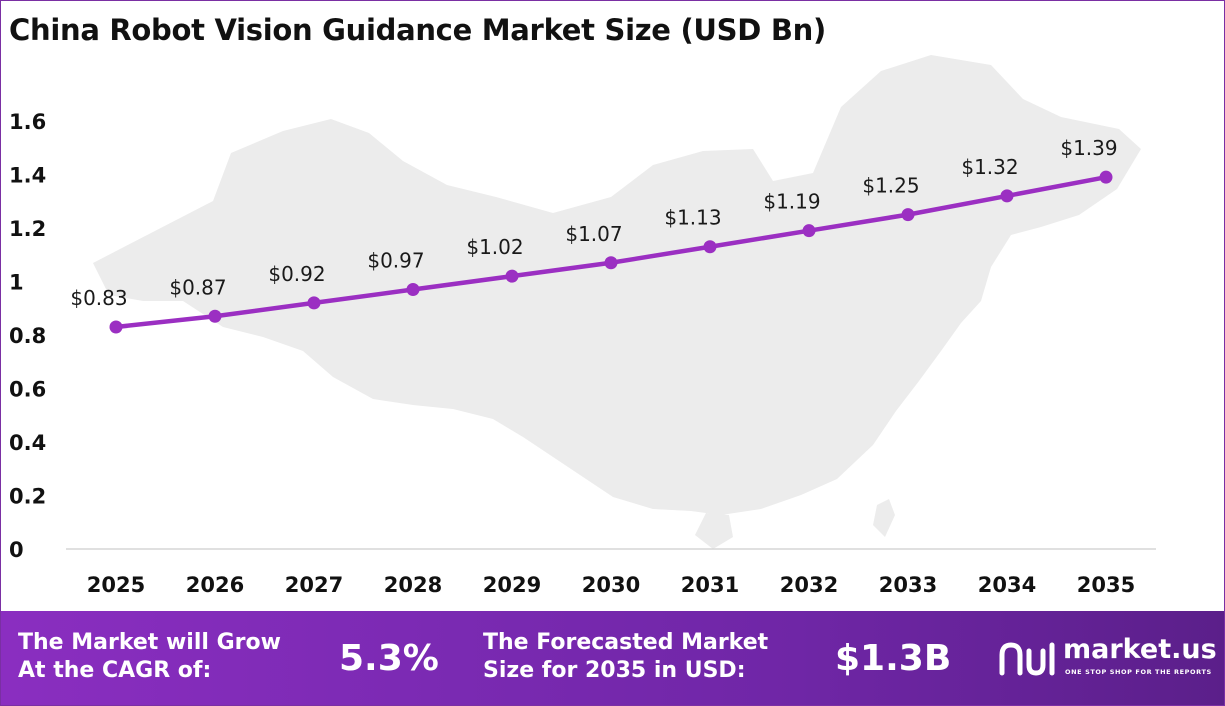 Image resolution: width=1225 pixels, height=706 pixels. I want to click on x-tick-label: 2026, so click(215, 585).